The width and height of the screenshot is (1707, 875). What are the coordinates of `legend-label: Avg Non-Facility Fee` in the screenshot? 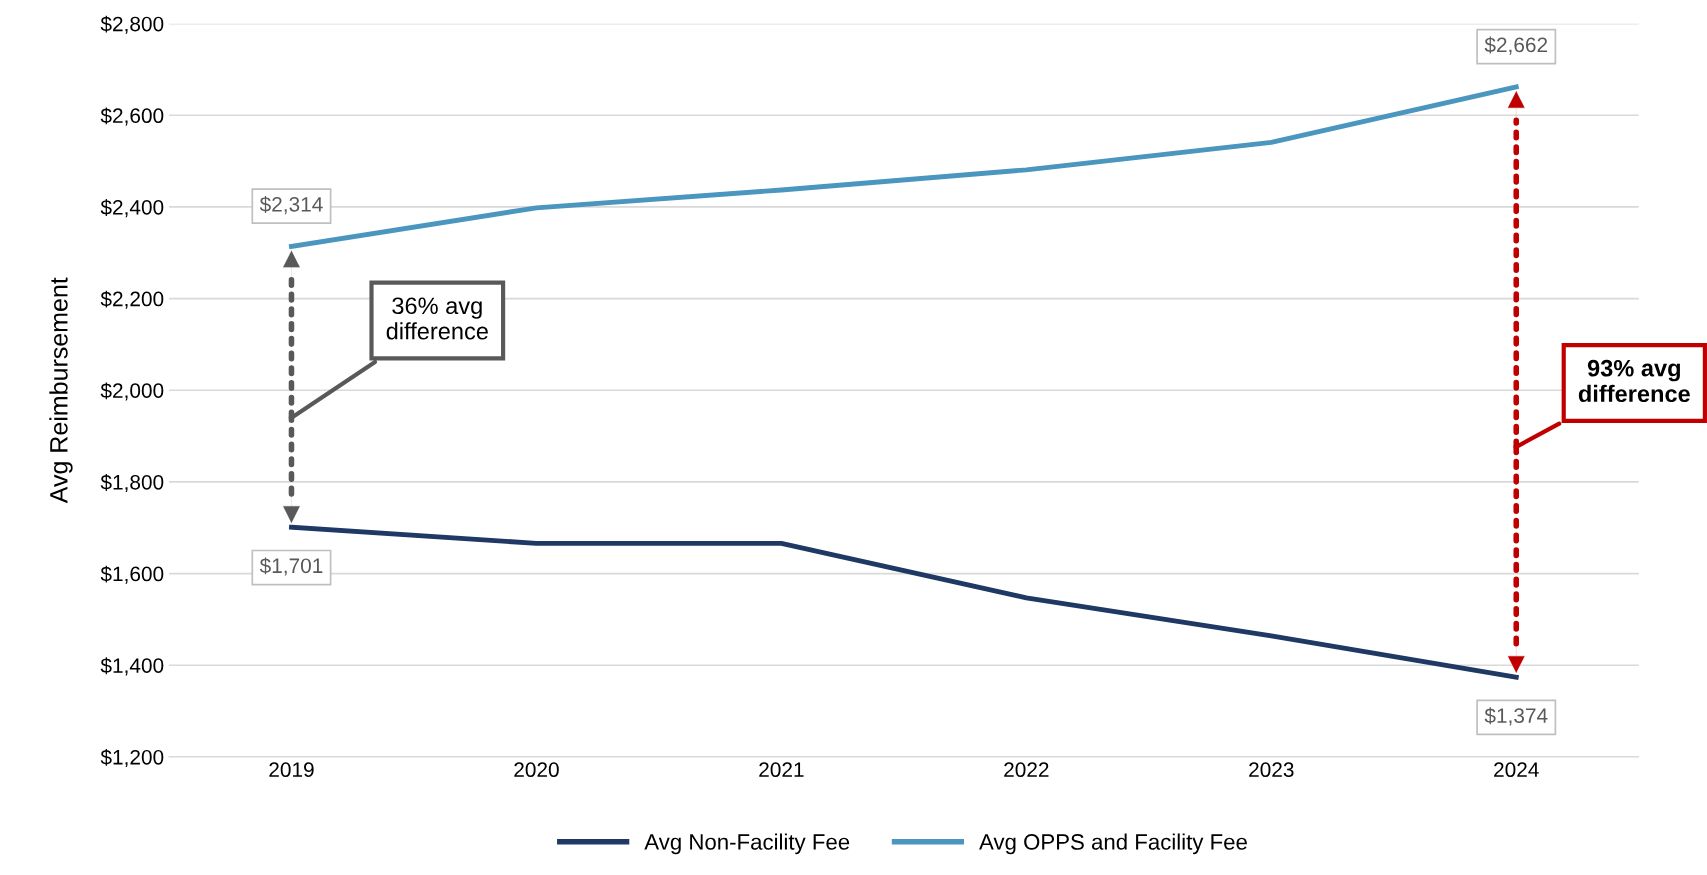 It's located at (747, 844).